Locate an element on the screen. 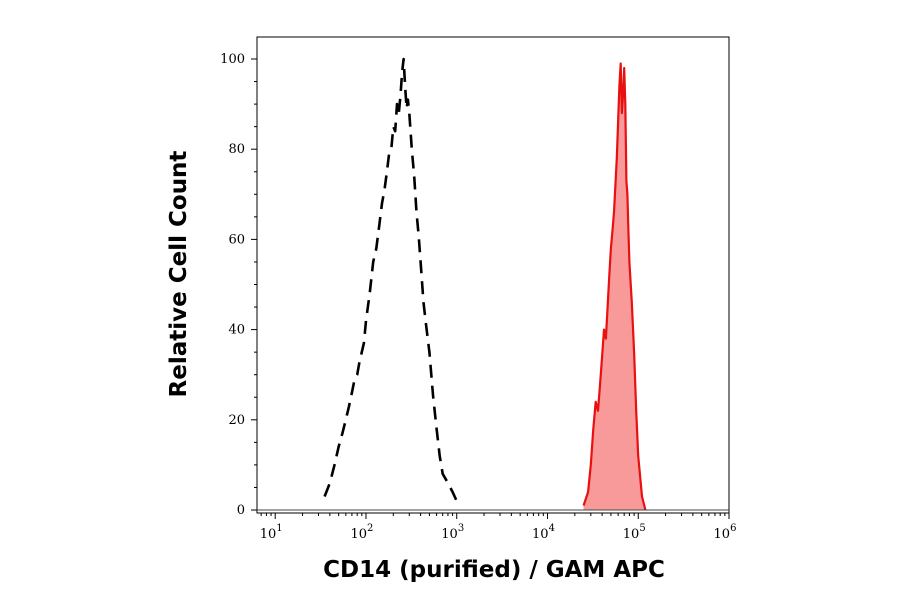 The height and width of the screenshot is (594, 900). x-axis-title: CD14 (purified) / GAM APC is located at coordinates (494, 570).